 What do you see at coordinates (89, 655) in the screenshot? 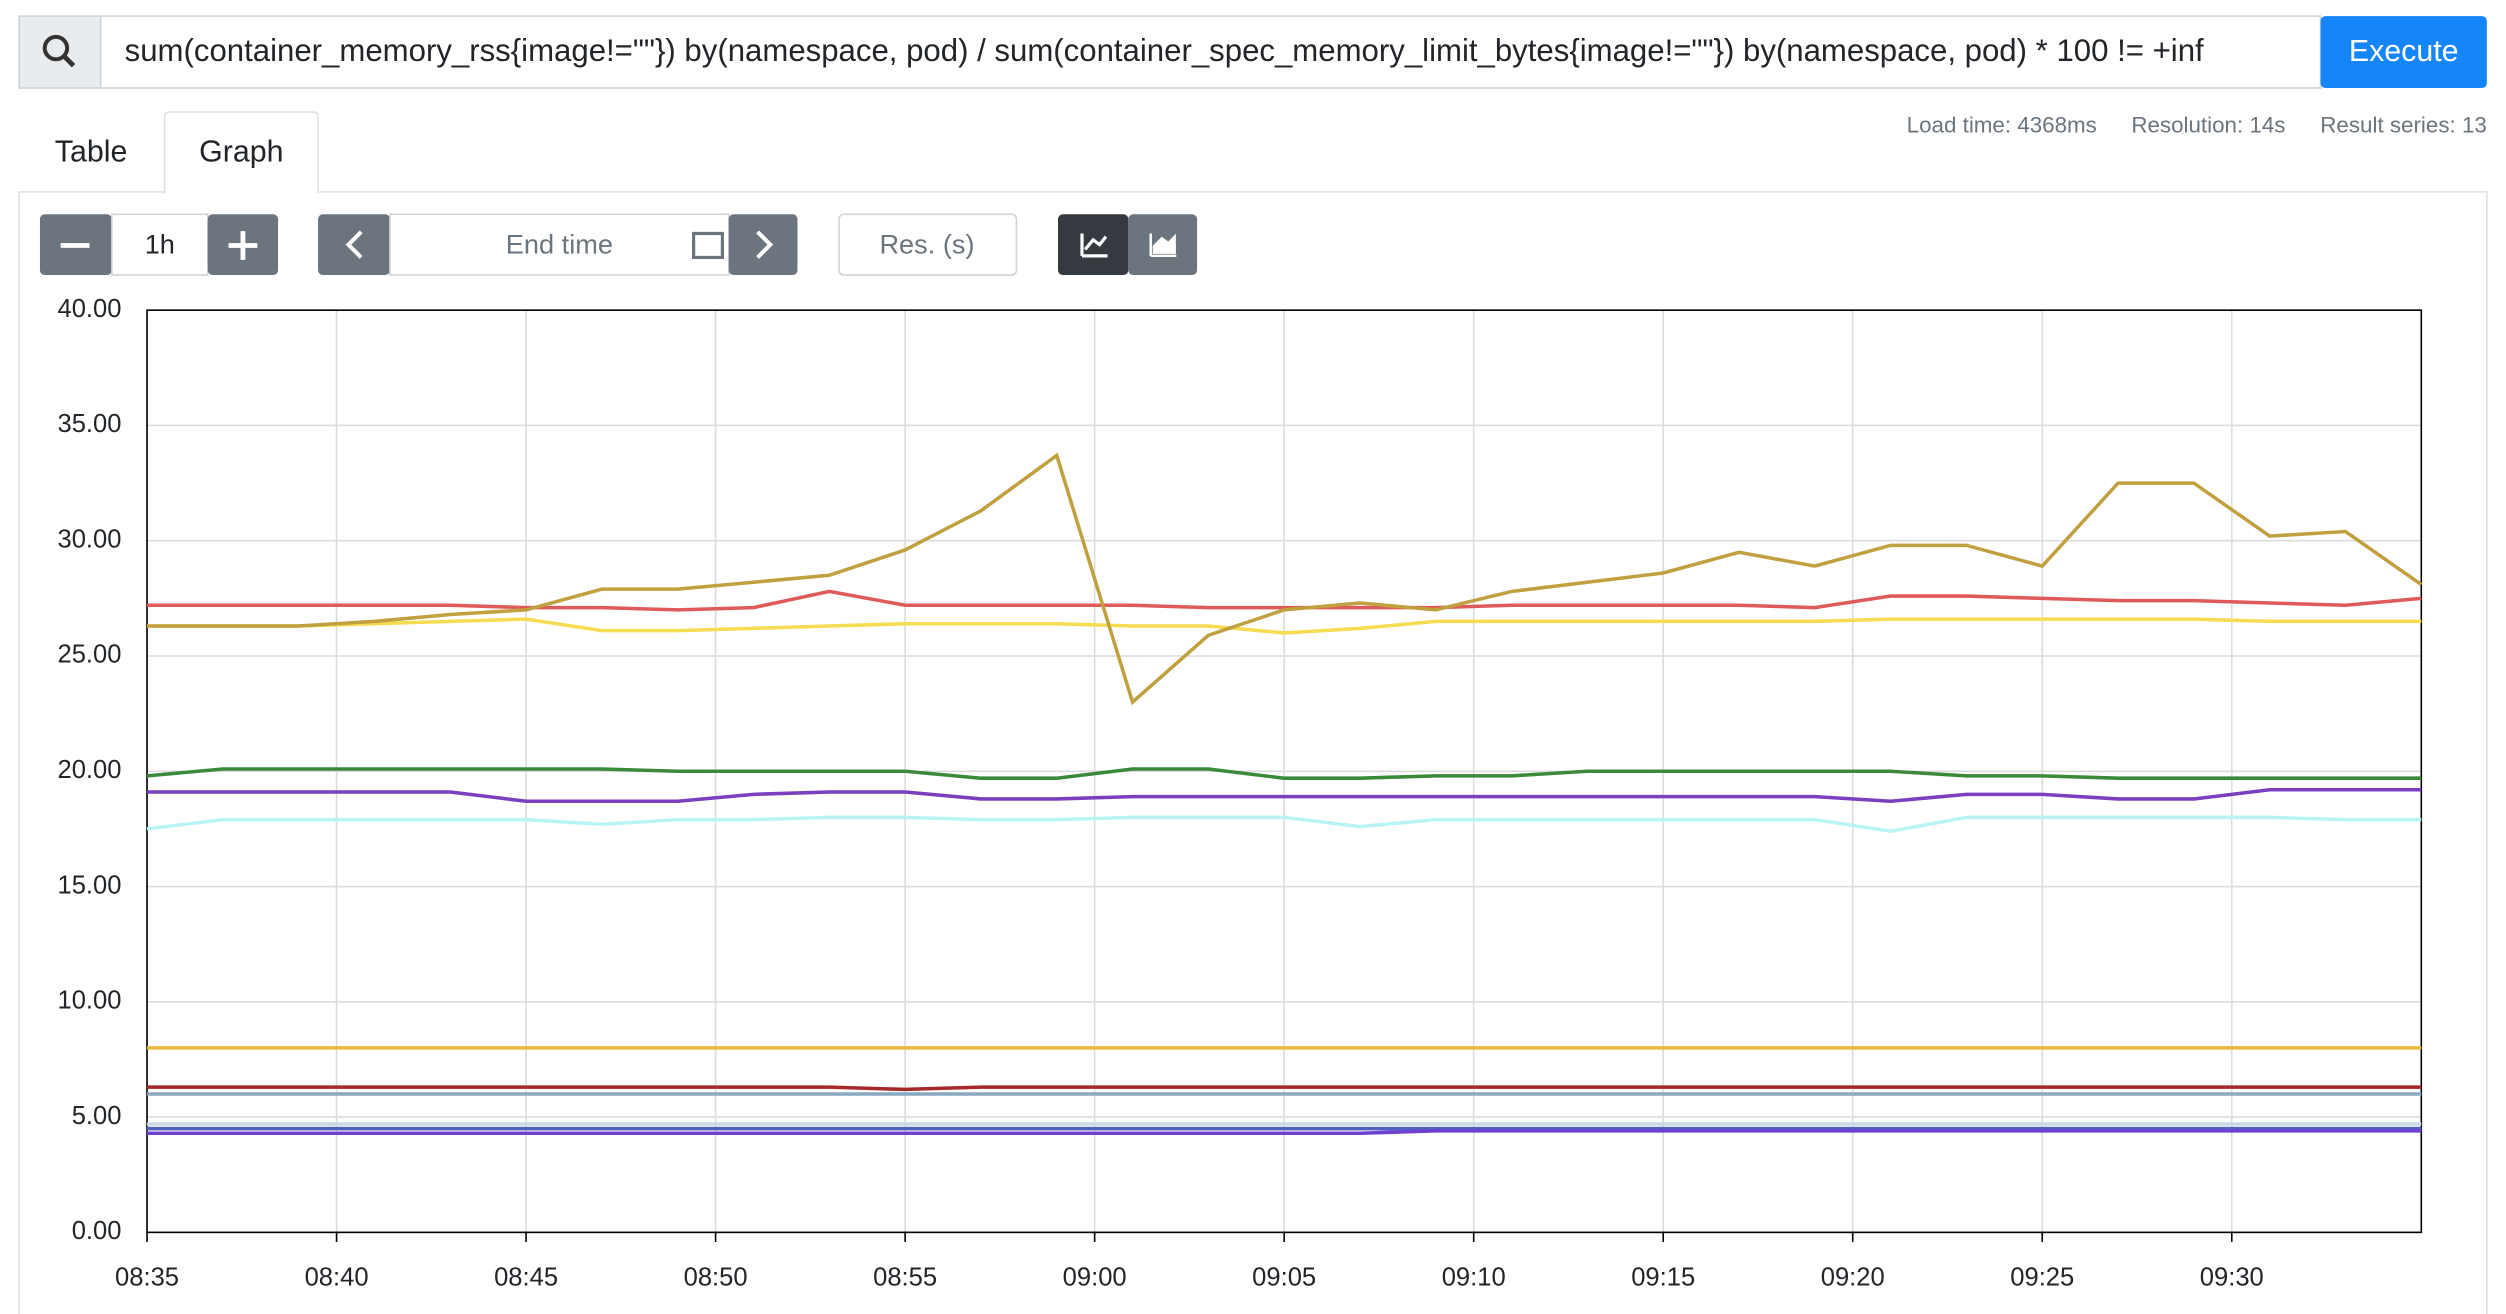
I see `y-tick-label: 25.00` at bounding box center [89, 655].